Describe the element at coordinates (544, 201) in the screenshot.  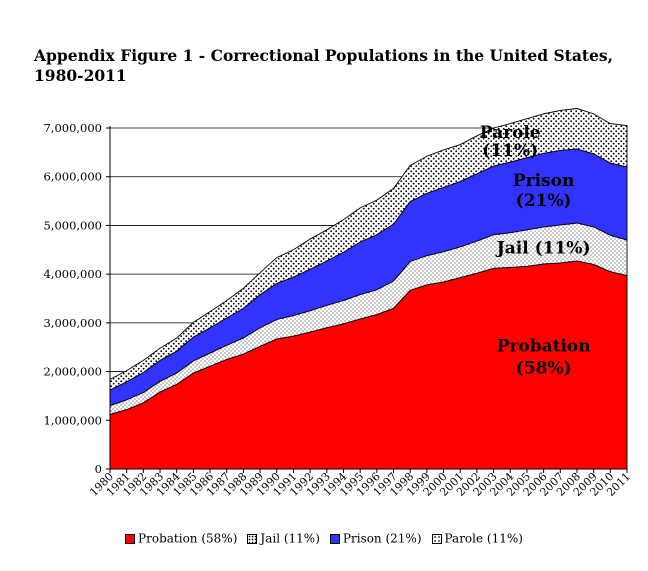
I see `annotation-label: (21%)` at that location.